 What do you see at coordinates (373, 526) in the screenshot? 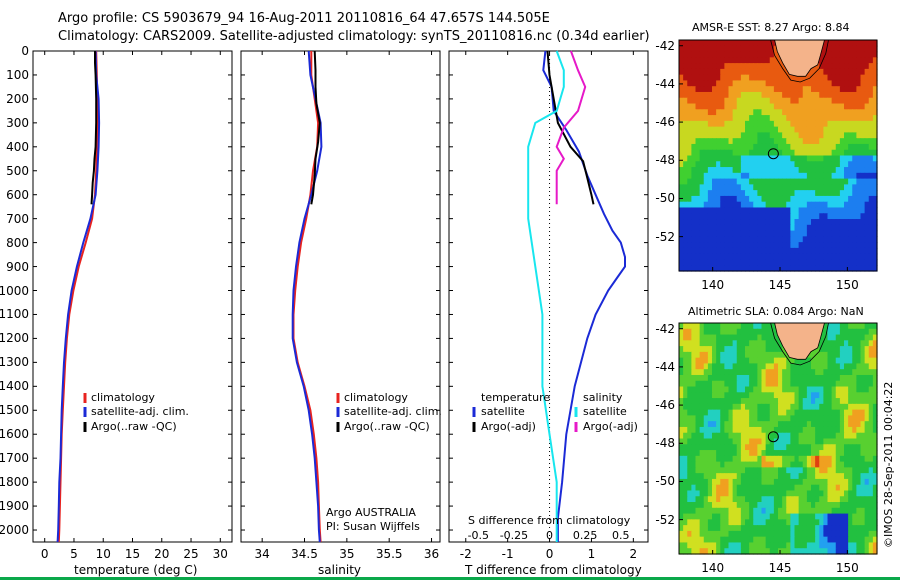
I see `annotation-pi: PI: Susan Wijffels` at bounding box center [373, 526].